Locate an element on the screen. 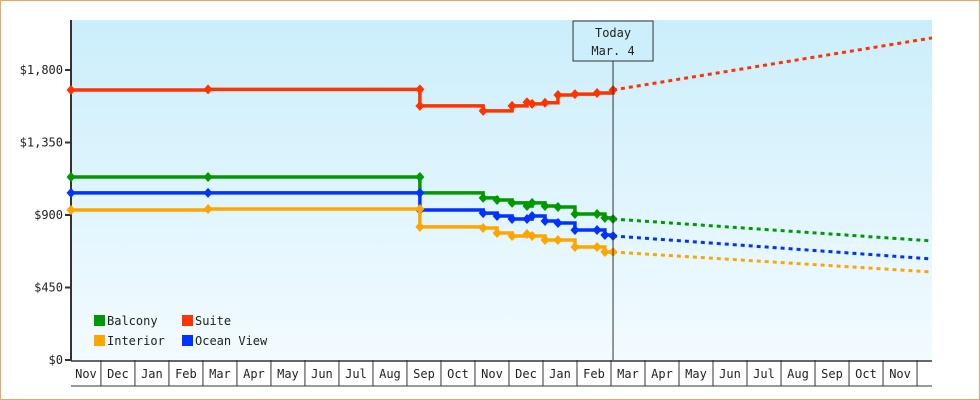  y-tick-label: $450 is located at coordinates (48, 288).